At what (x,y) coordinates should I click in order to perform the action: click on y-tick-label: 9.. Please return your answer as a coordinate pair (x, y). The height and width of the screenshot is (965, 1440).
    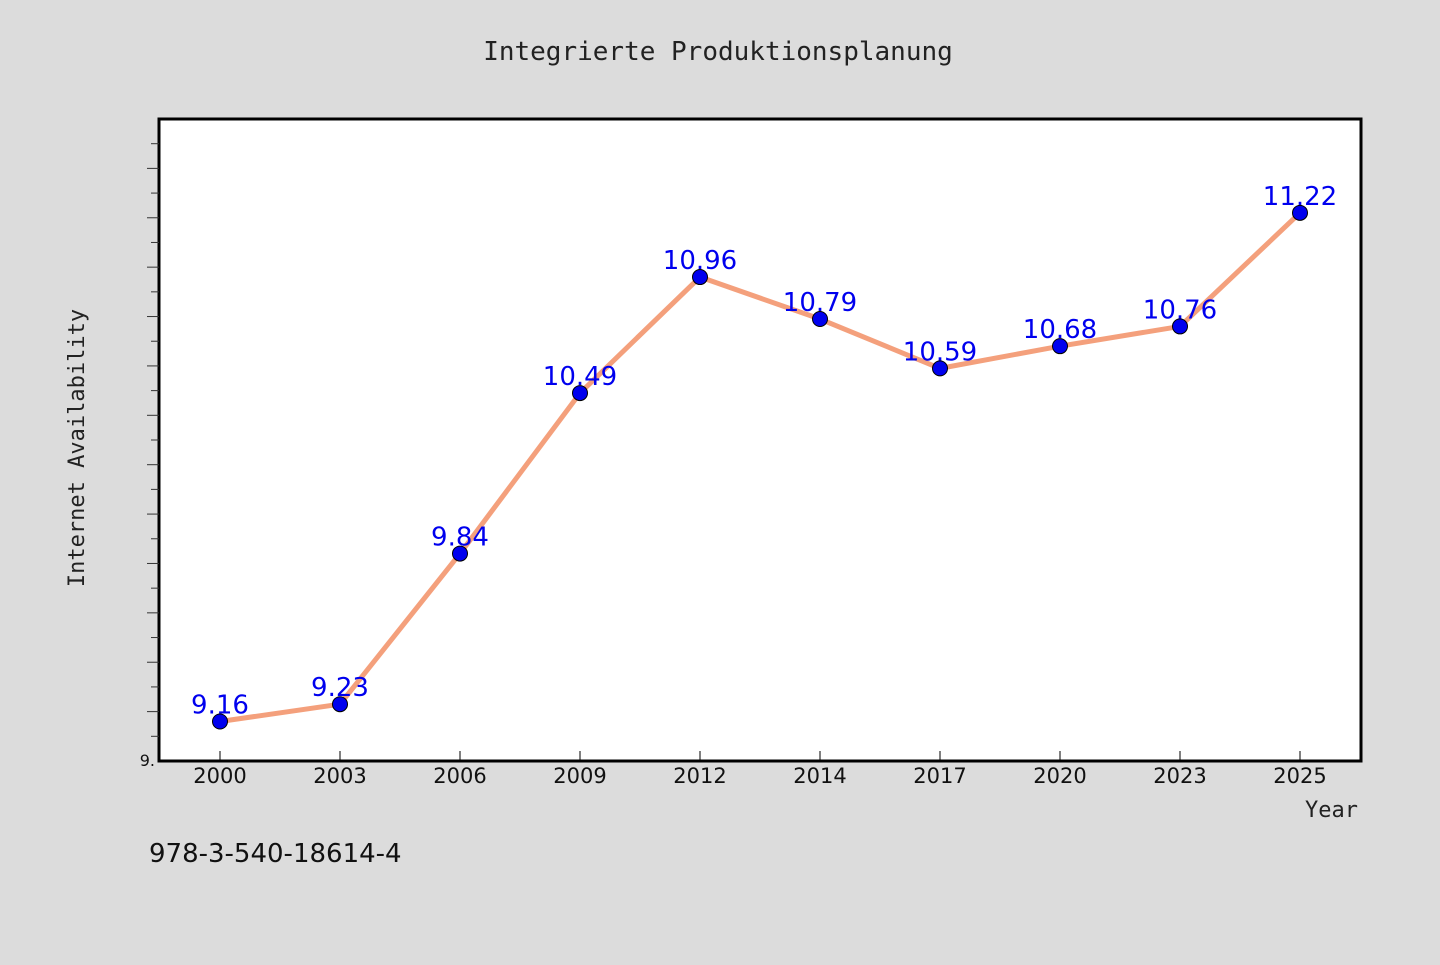
    Looking at the image, I should click on (147, 760).